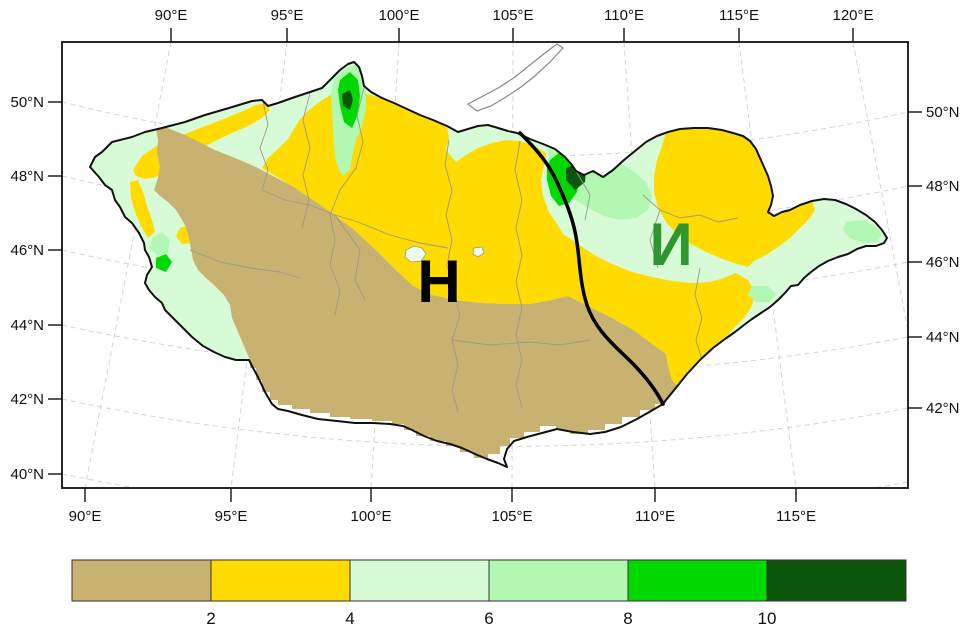 This screenshot has height=637, width=971. I want to click on top-axis-label: 90°E, so click(171, 15).